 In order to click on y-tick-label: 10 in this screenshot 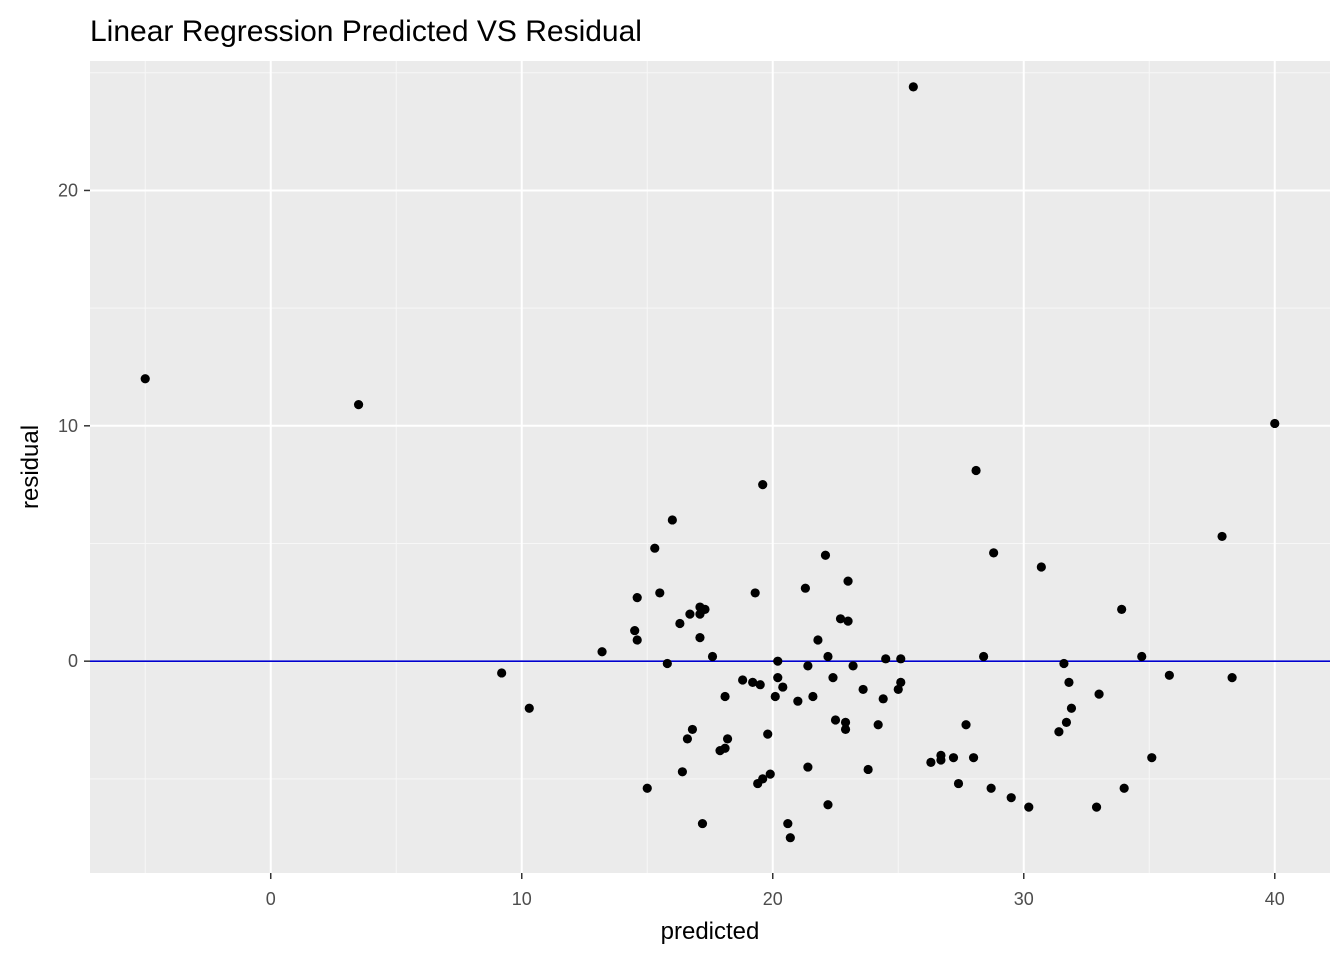, I will do `click(68, 426)`.